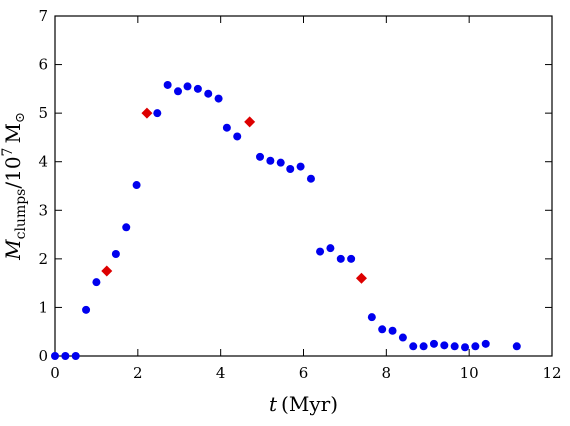 The width and height of the screenshot is (570, 426). Describe the element at coordinates (43, 16) in the screenshot. I see `y-tick-label: 7` at that location.